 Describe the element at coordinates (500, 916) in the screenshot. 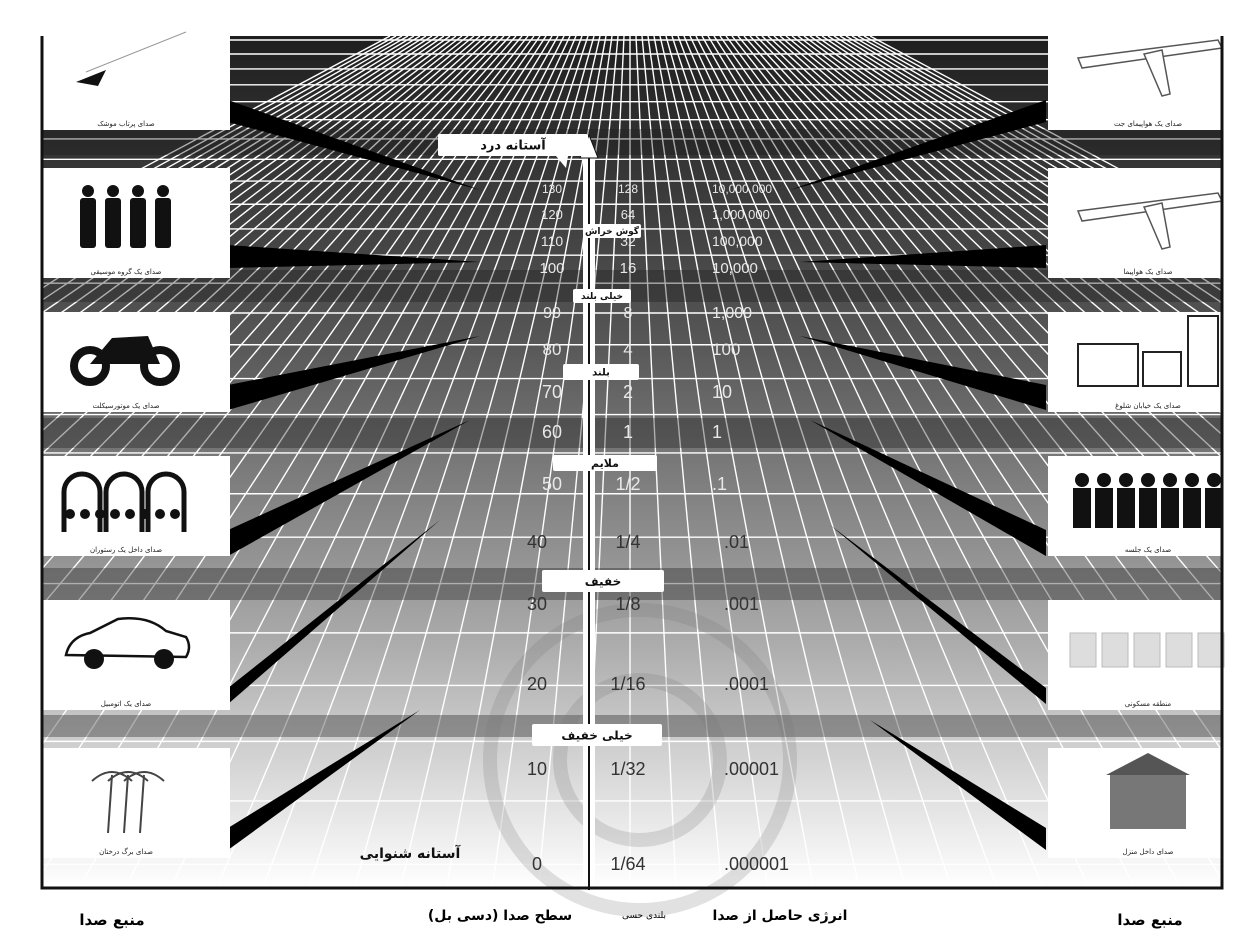

I see `footer-db-axis: سطح صدا (دسی بل)` at that location.